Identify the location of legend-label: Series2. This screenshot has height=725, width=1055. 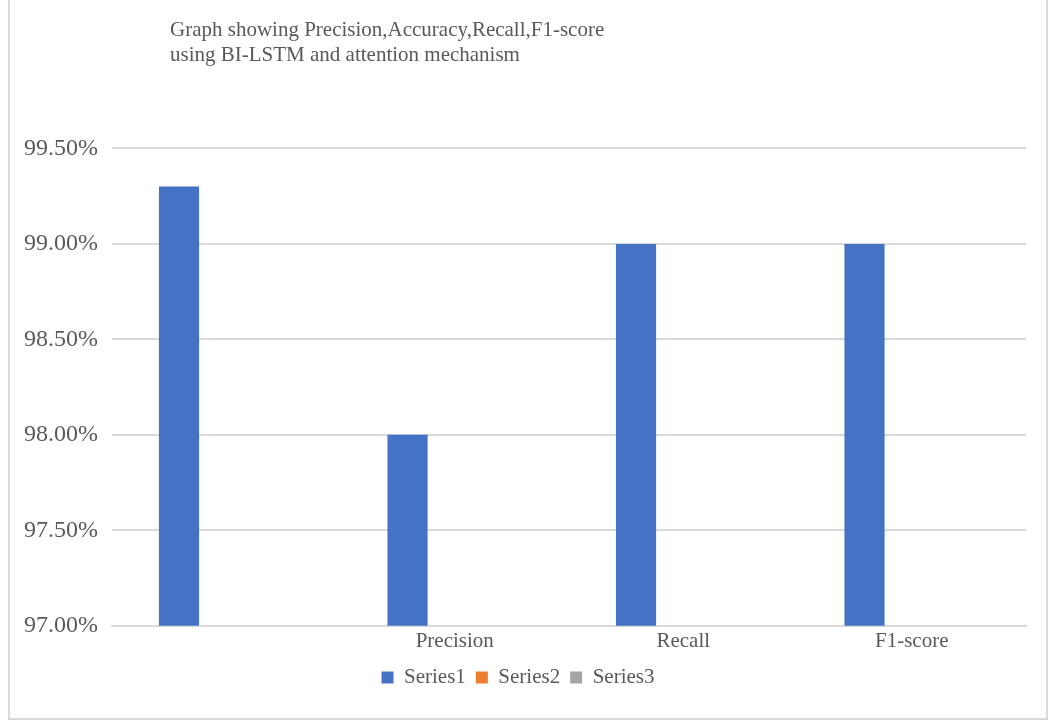
(529, 676).